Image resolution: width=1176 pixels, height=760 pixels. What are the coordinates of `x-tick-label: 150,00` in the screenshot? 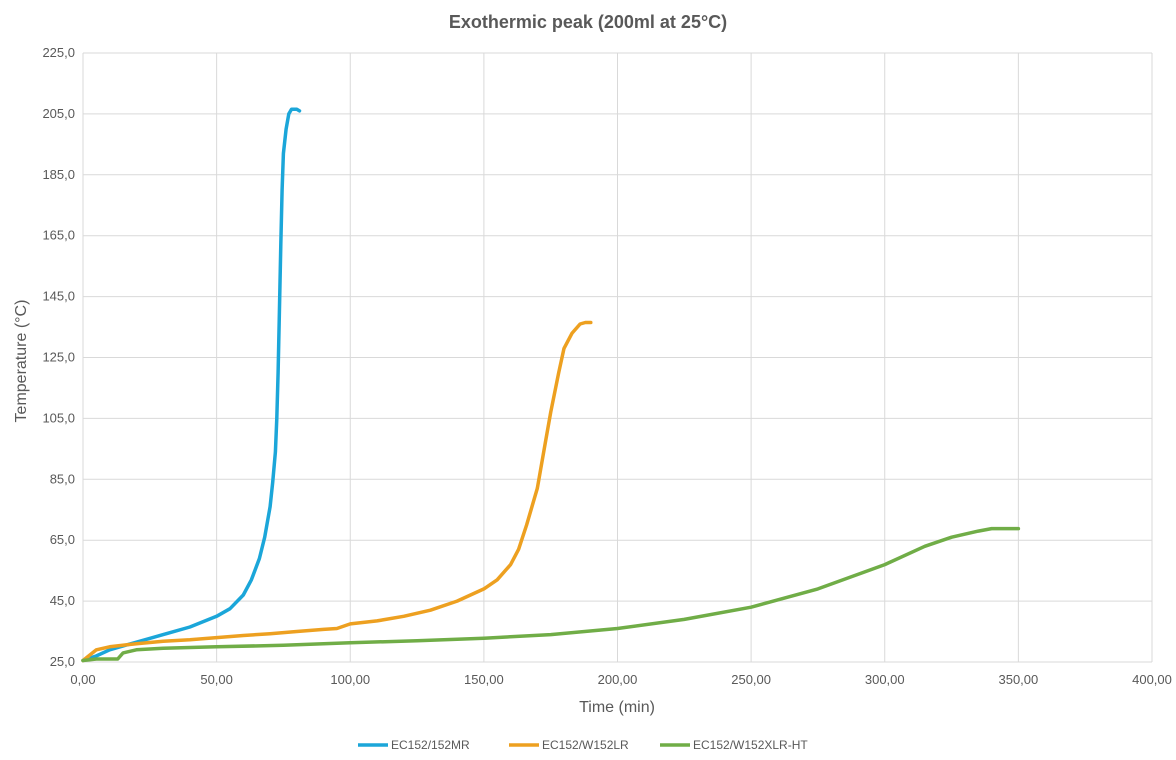 It's located at (484, 679).